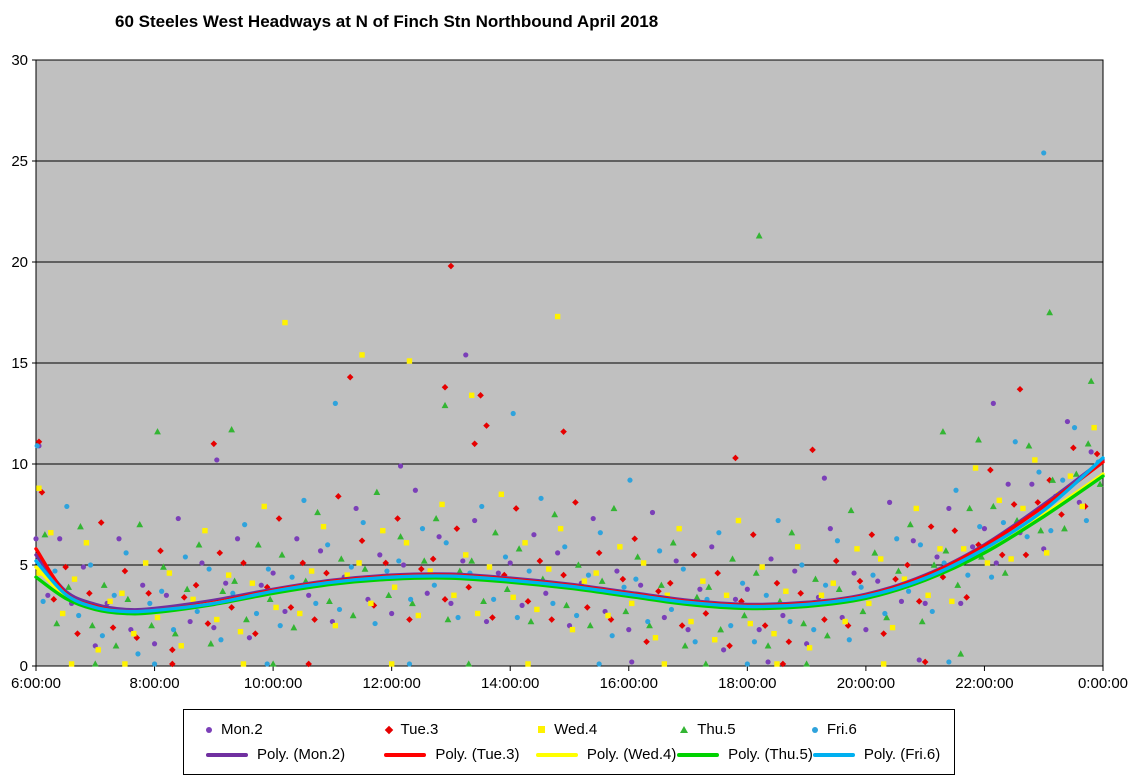 Image resolution: width=1135 pixels, height=783 pixels. Describe the element at coordinates (556, 754) in the screenshot. I see `poly-wed-4-line-icon` at that location.